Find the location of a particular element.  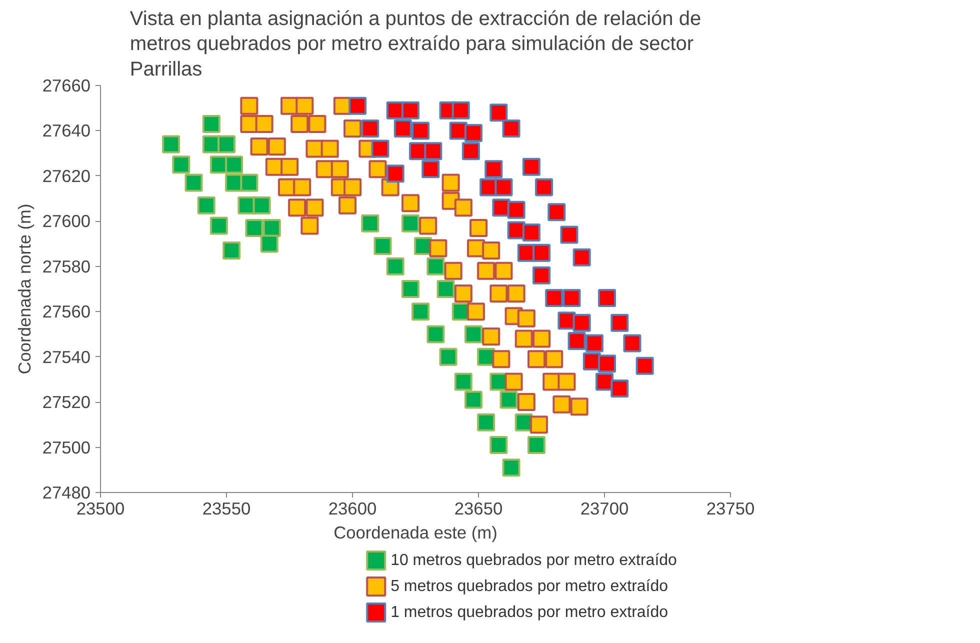

y-tick-label: 27540 is located at coordinates (66, 356).